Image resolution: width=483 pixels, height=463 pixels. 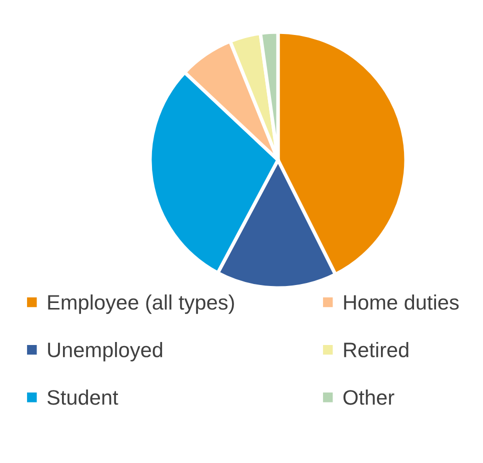 I want to click on legend-label: Retired, so click(x=376, y=350).